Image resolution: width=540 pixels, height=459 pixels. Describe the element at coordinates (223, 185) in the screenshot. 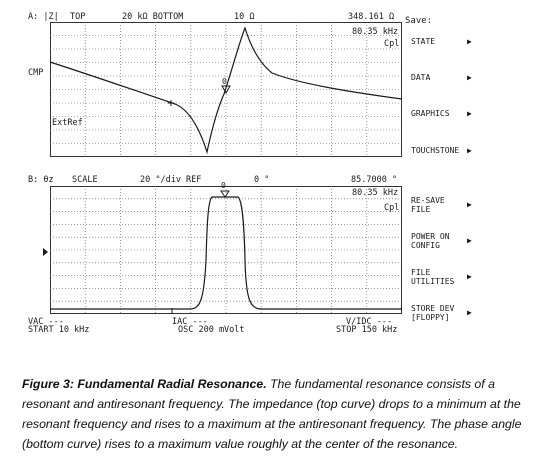

I see `bottom-marker-number: 0` at that location.